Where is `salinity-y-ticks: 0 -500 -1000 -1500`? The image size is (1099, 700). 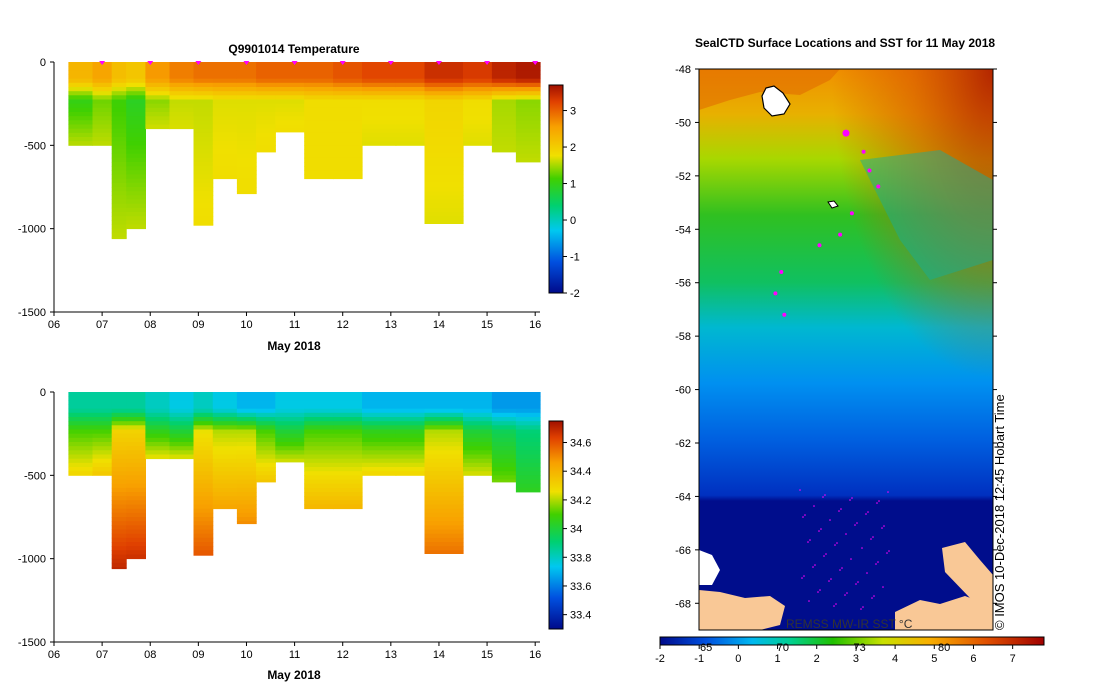
salinity-y-ticks: 0 -500 -1000 -1500 is located at coordinates (36, 518).